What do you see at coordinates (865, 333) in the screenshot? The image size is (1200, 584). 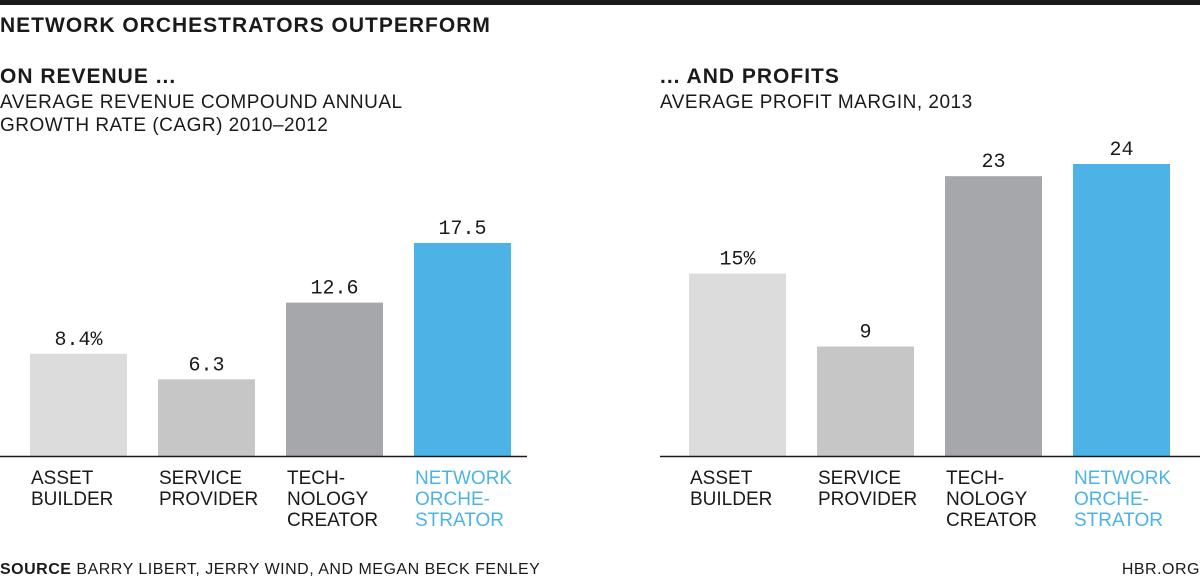 I see `profit-value-label-service-provider: 9` at bounding box center [865, 333].